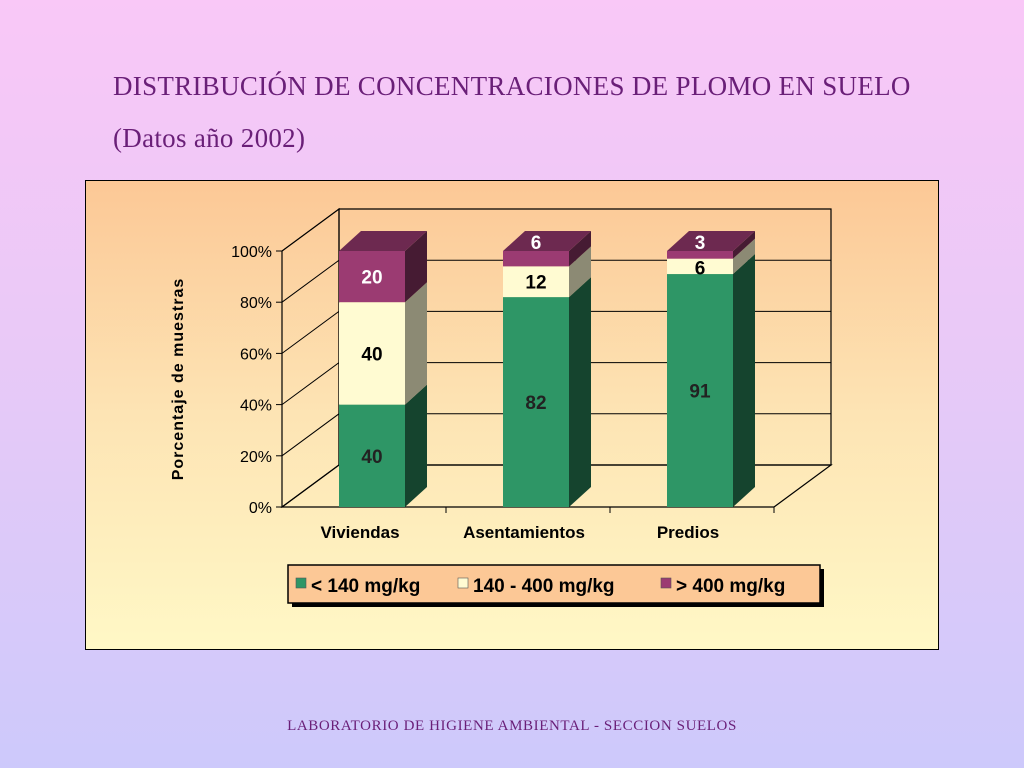  Describe the element at coordinates (256, 457) in the screenshot. I see `y-tick-label: 20%` at that location.